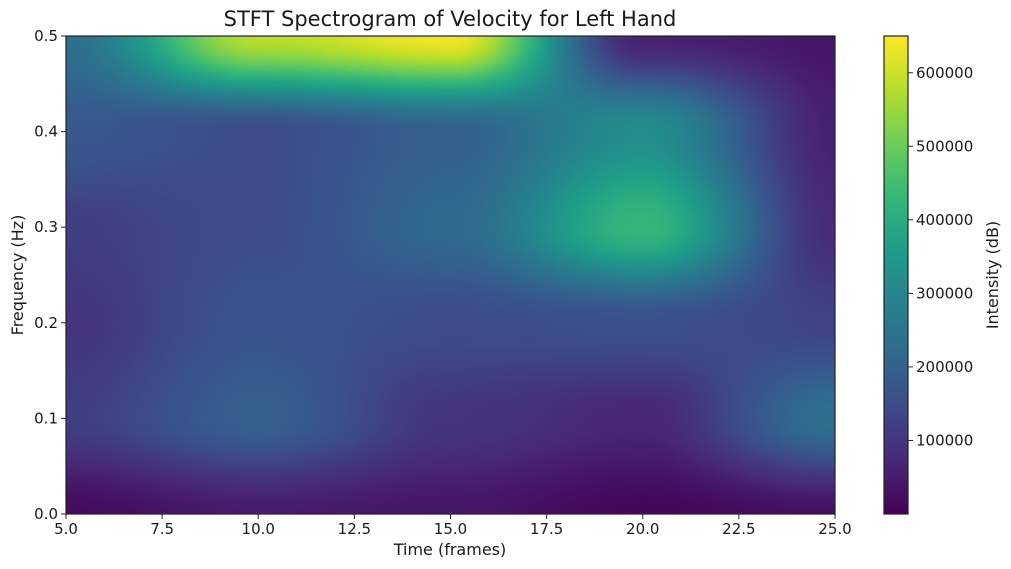  Describe the element at coordinates (944, 440) in the screenshot. I see `colorbar-tick-label: 100000` at that location.